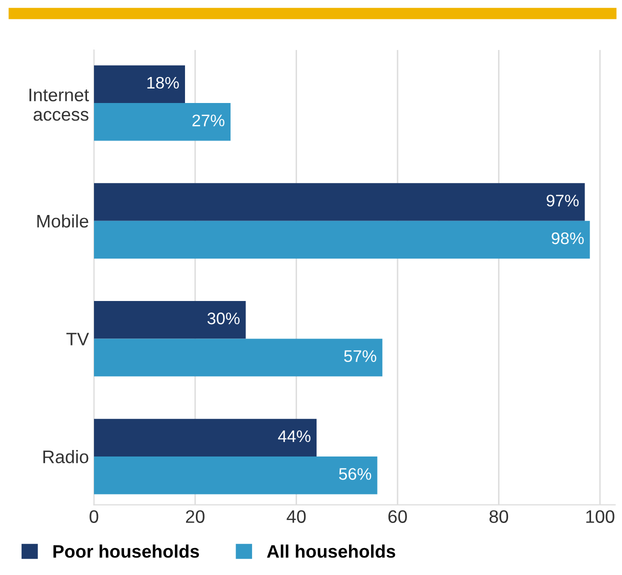 This screenshot has height=575, width=622. Describe the element at coordinates (360, 356) in the screenshot. I see `data-label: 57%` at that location.